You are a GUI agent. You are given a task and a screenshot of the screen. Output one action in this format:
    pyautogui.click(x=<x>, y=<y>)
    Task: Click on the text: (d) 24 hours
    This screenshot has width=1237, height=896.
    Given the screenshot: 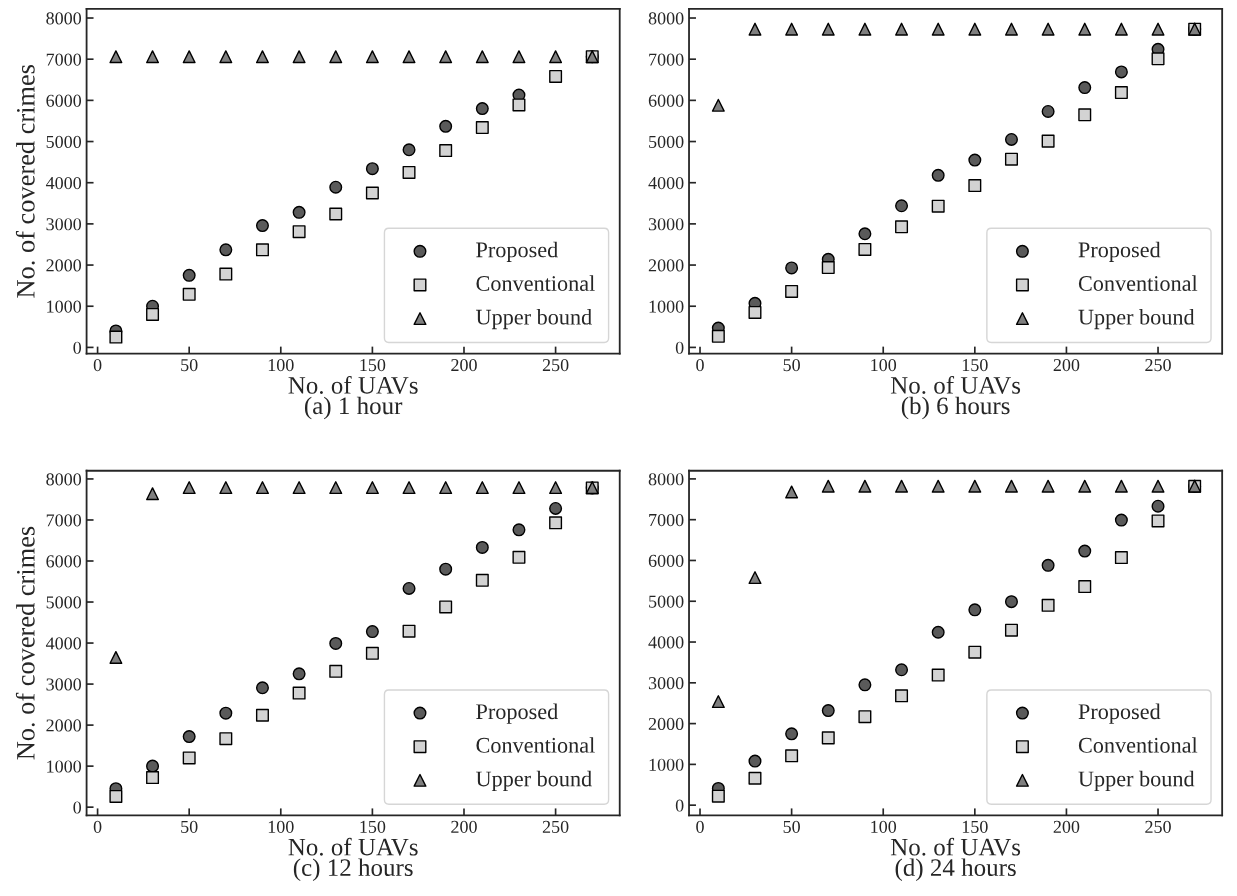 What is the action you would take?
    pyautogui.click(x=955, y=870)
    